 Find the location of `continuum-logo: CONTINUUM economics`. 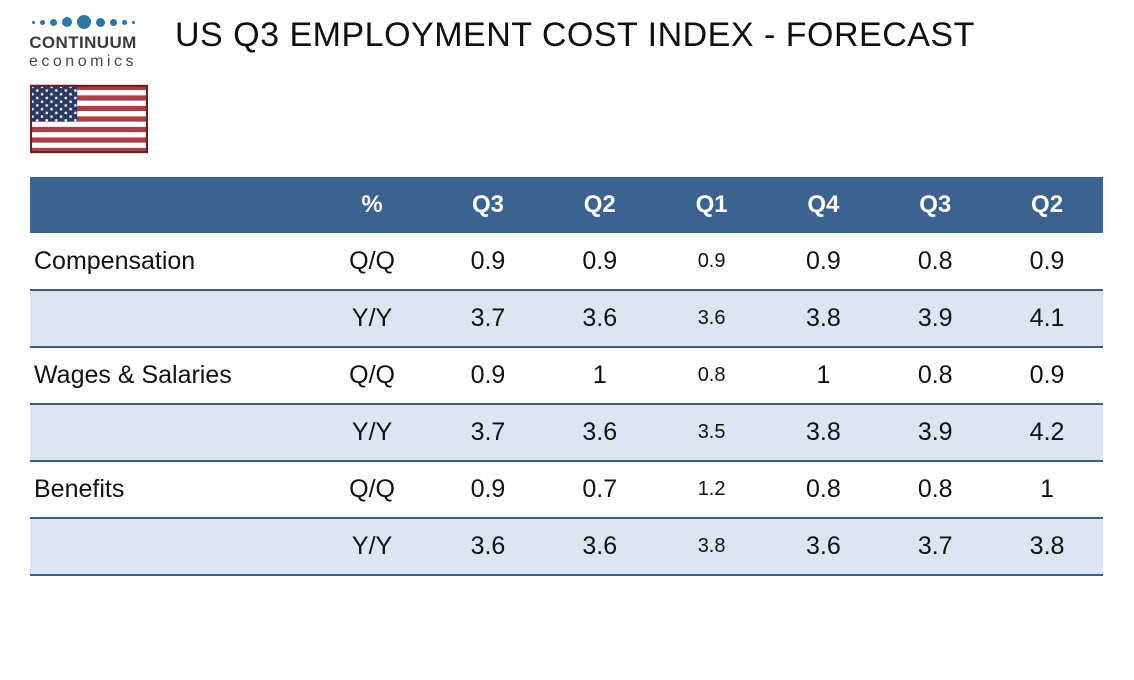

continuum-logo: CONTINUUM economics is located at coordinates (83, 42).